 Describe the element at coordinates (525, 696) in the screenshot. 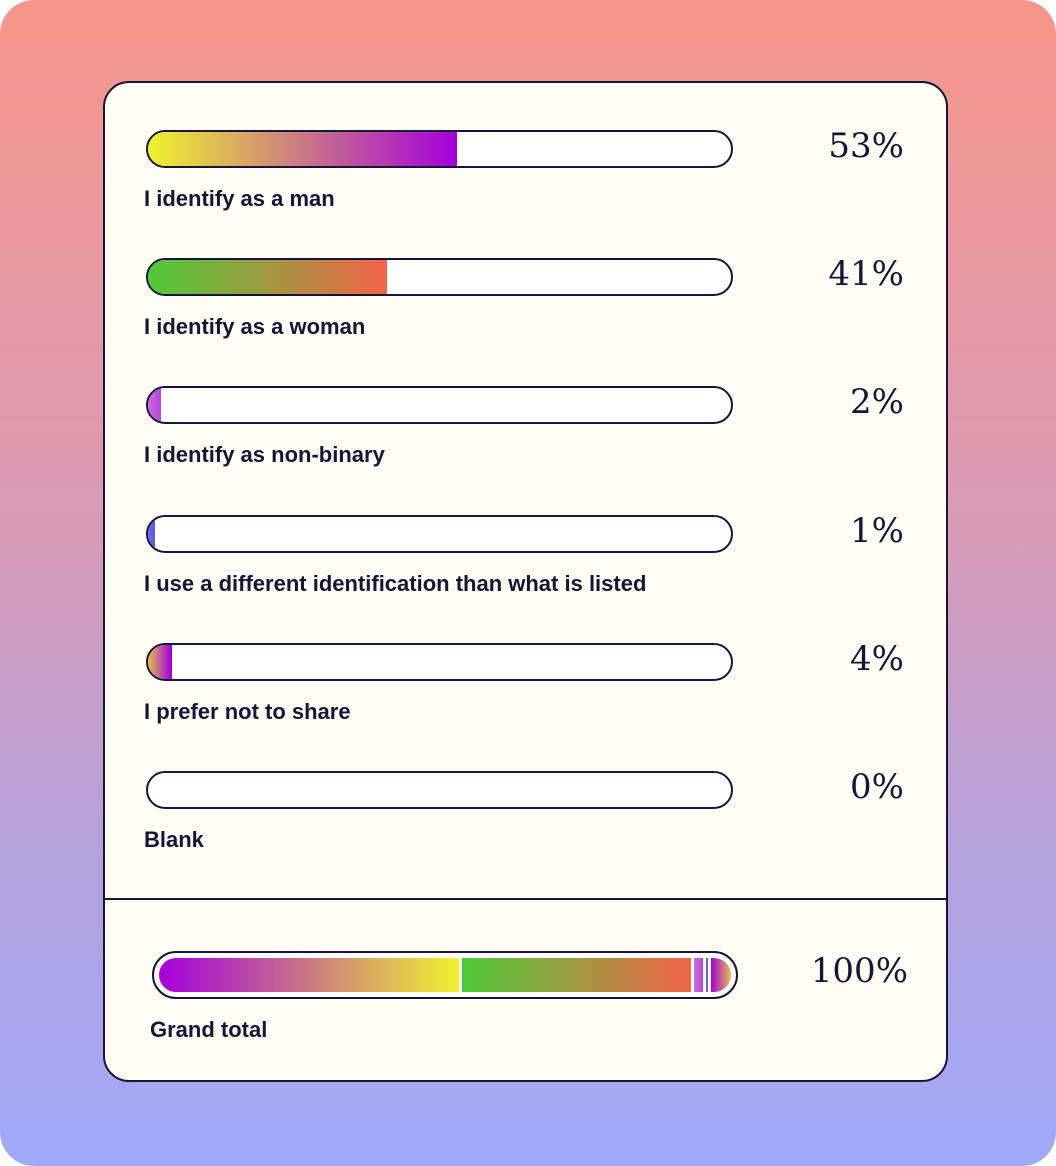

I see `bar-row: 4% I prefer not to share` at that location.